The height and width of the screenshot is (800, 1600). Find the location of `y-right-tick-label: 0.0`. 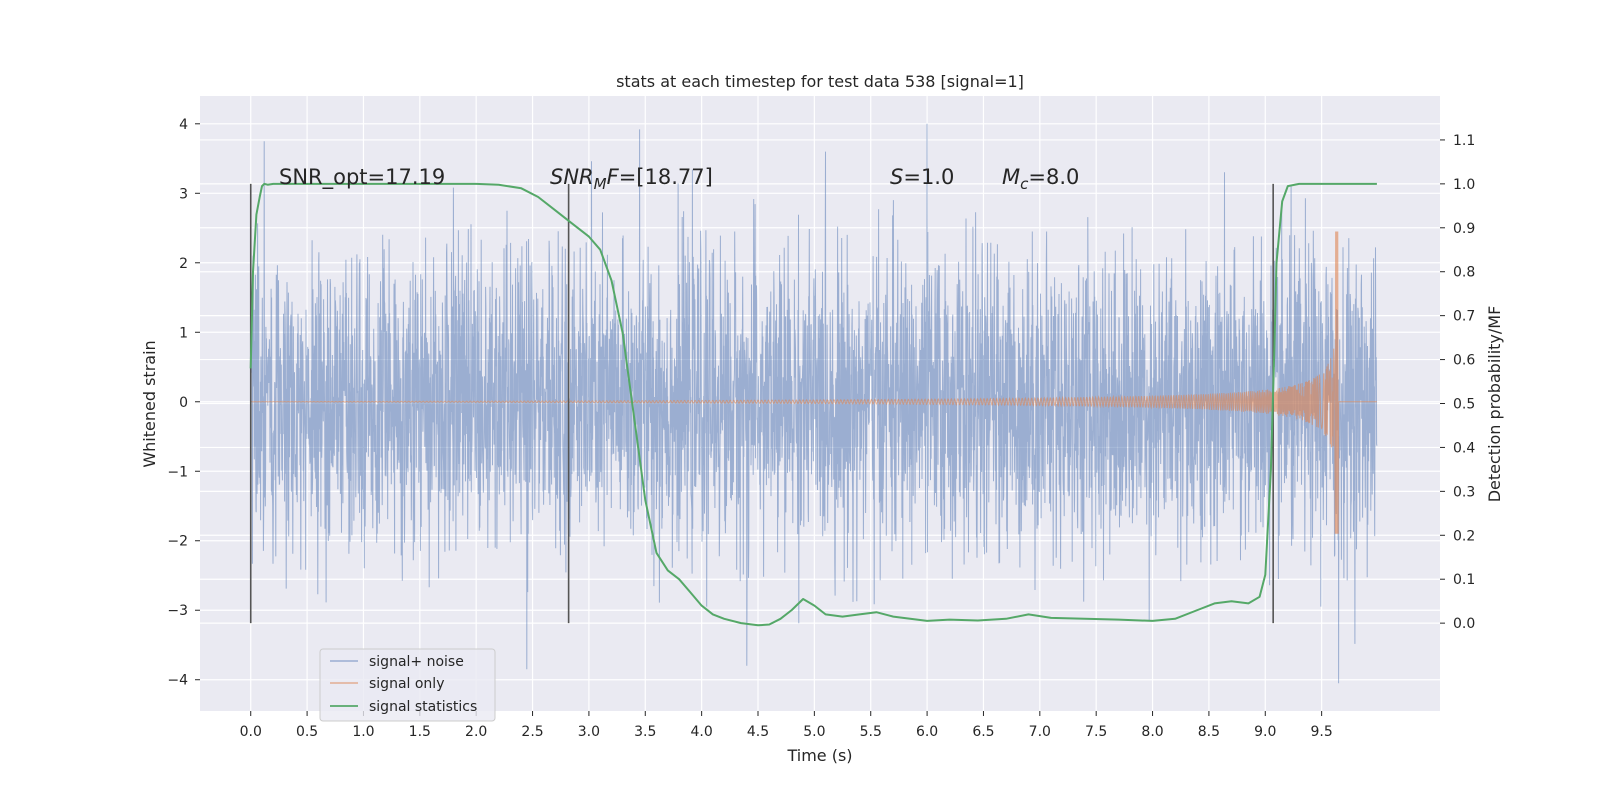

y-right-tick-label: 0.0 is located at coordinates (1464, 624).